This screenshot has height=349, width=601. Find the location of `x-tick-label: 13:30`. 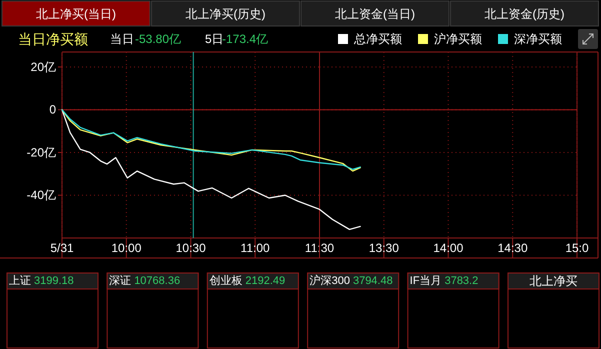

x-tick-label: 13:30 is located at coordinates (384, 248).